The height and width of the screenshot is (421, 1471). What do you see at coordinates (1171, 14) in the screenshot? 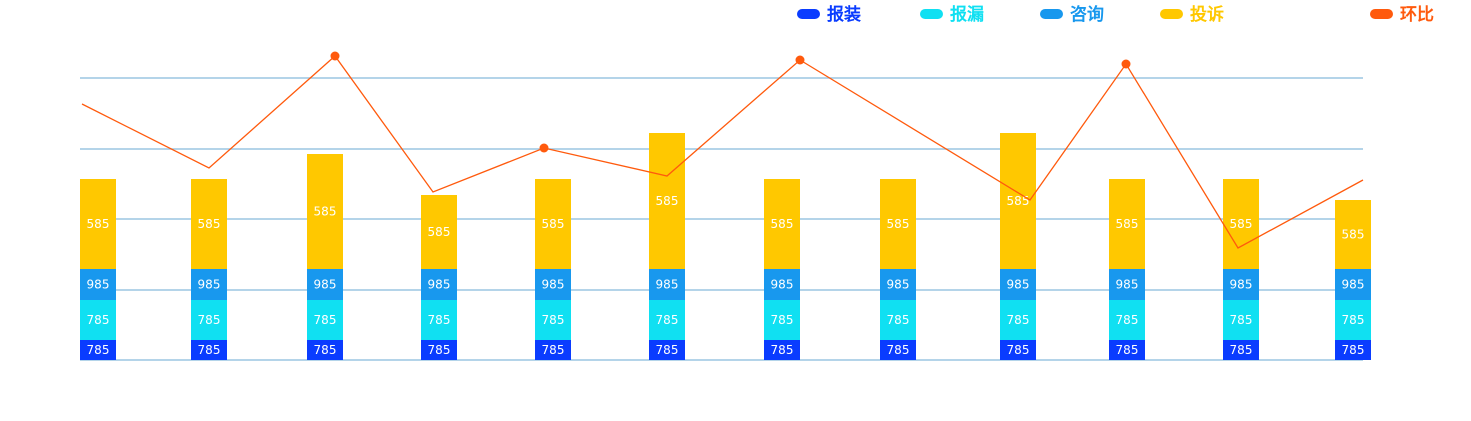
I see `legend-swatch-投诉` at bounding box center [1171, 14].